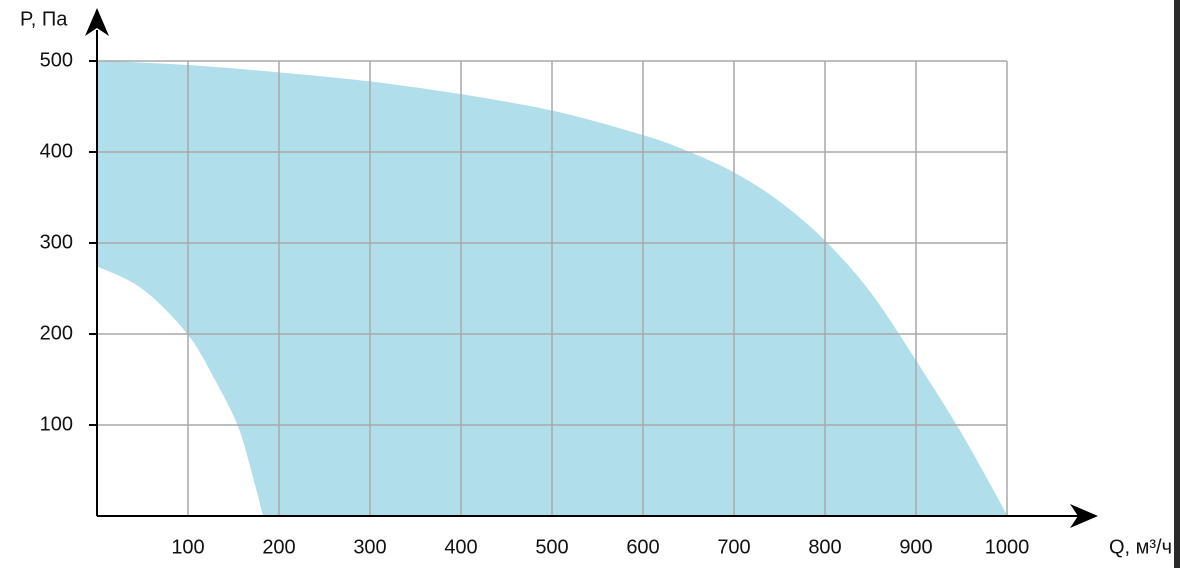 This screenshot has width=1180, height=568. Describe the element at coordinates (642, 547) in the screenshot. I see `x-tick-label: 600` at that location.